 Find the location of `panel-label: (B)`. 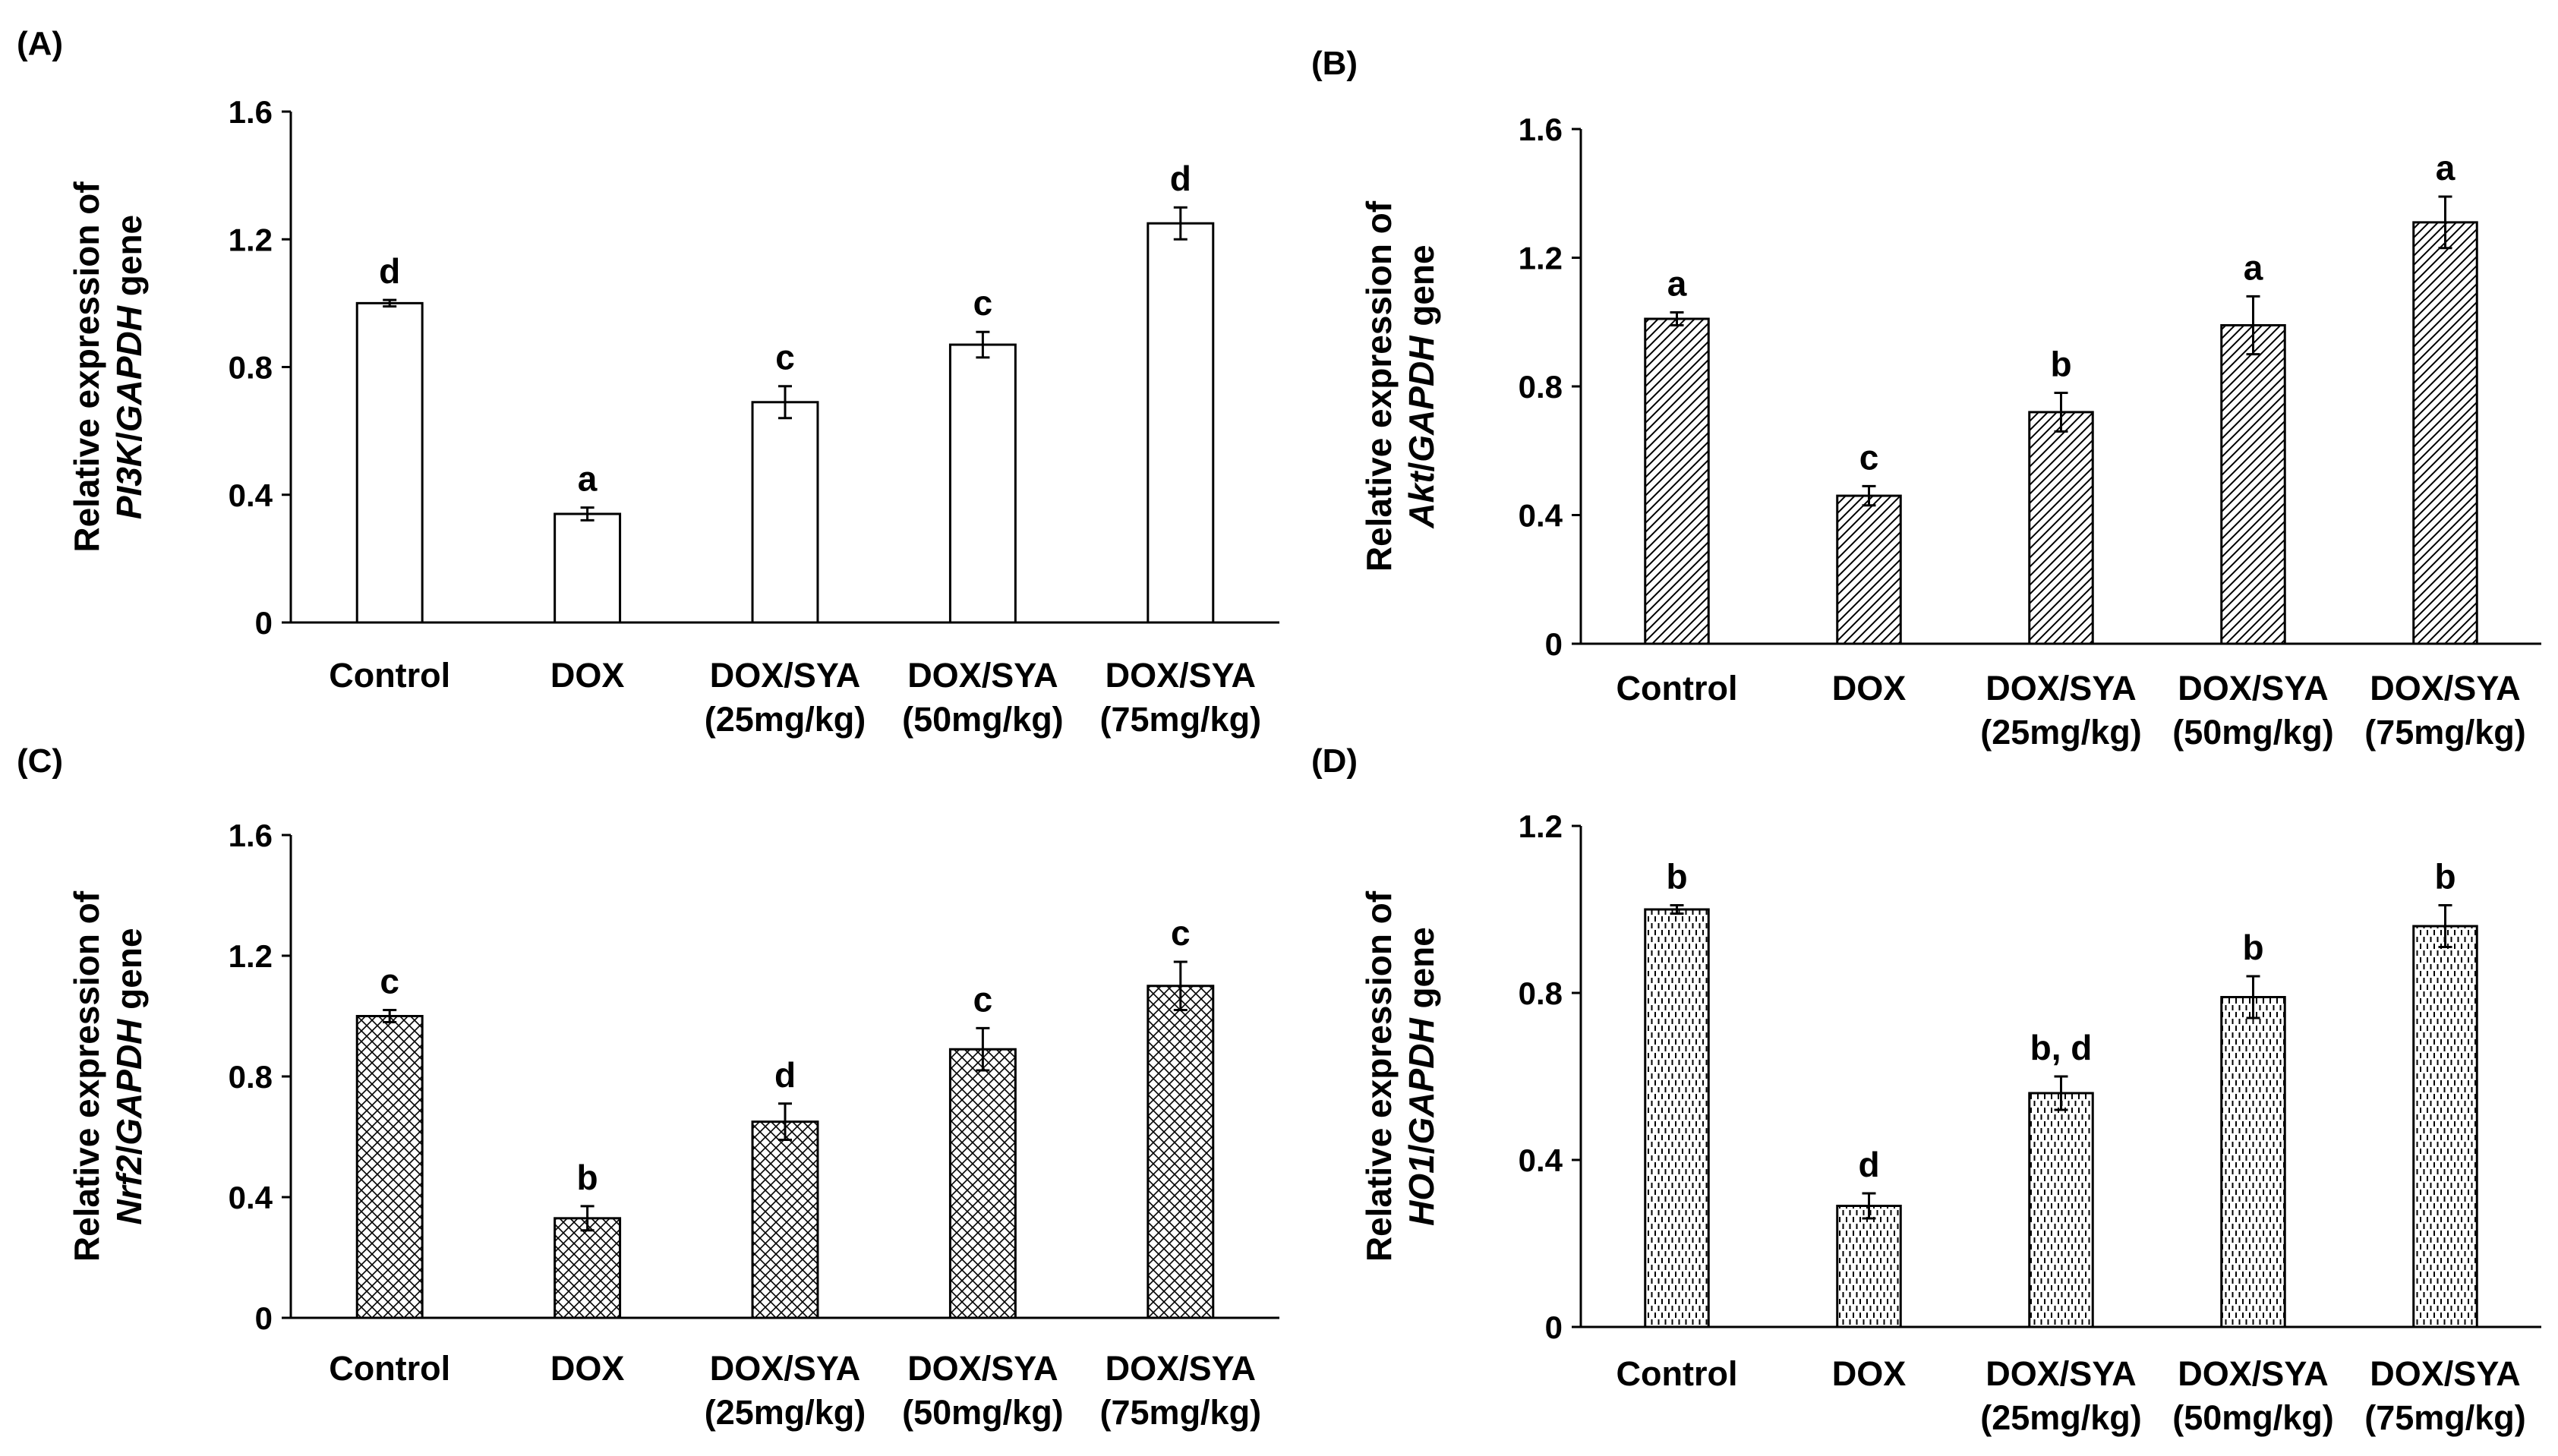

panel-label: (B) is located at coordinates (1334, 63).